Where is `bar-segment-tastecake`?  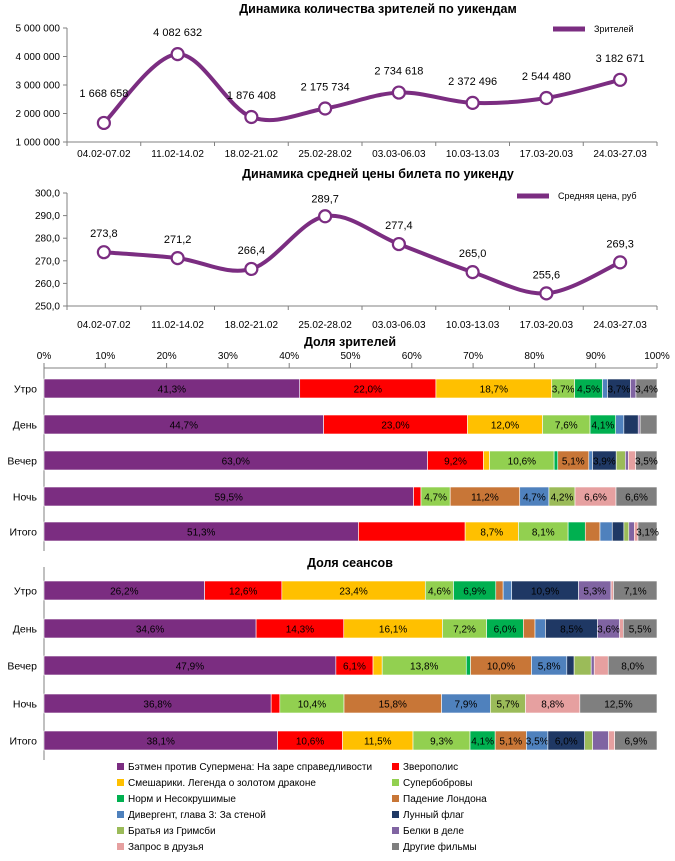 bar-segment-tastecake is located at coordinates (582, 665).